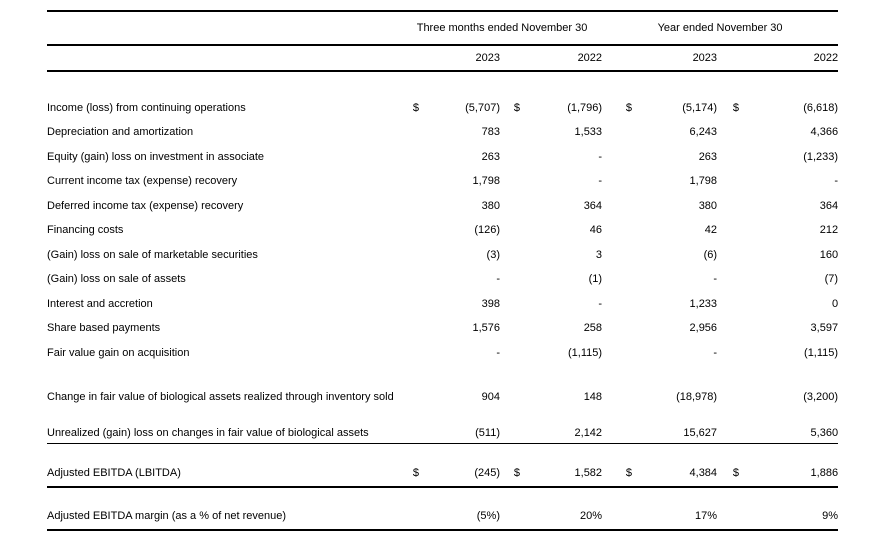 This screenshot has width=875, height=540. What do you see at coordinates (459, 474) in the screenshot?
I see `value-three-months-2023: (245)` at bounding box center [459, 474].